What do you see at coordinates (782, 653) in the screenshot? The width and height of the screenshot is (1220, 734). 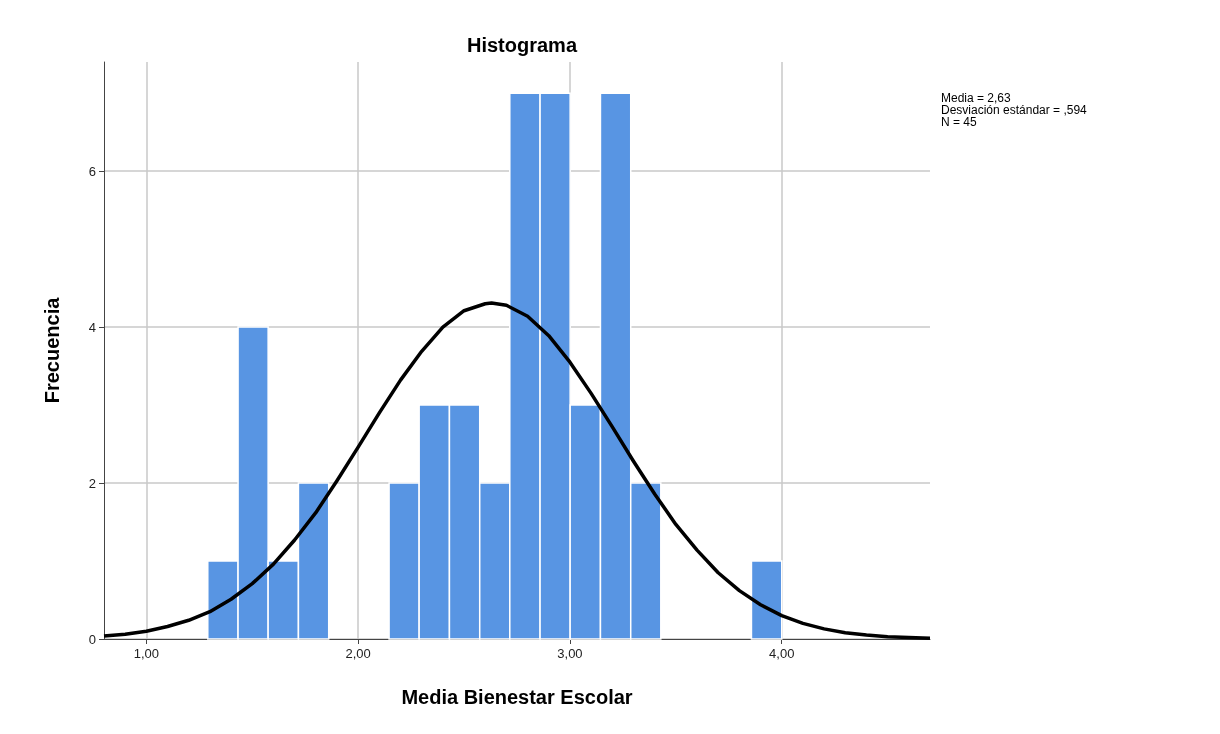 I see `x-tick-label: 4,00` at bounding box center [782, 653].